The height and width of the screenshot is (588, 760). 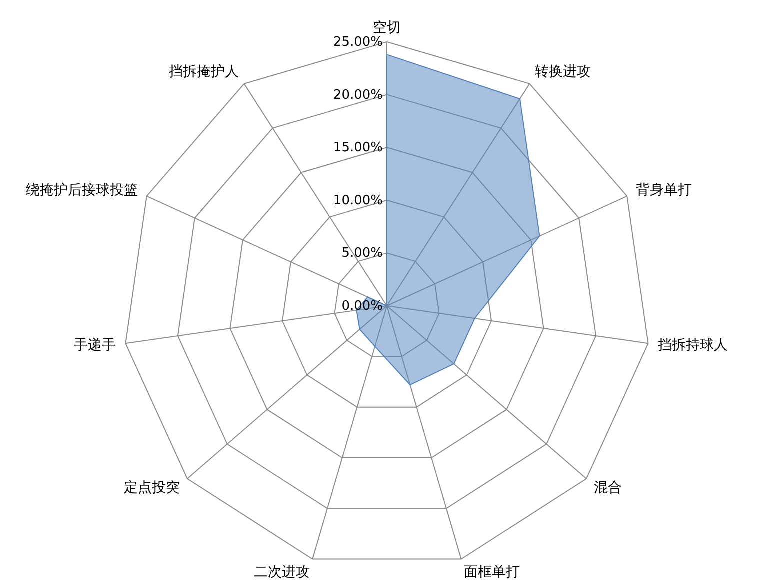 I want to click on y-tick-label: 15.00%, so click(x=358, y=148).